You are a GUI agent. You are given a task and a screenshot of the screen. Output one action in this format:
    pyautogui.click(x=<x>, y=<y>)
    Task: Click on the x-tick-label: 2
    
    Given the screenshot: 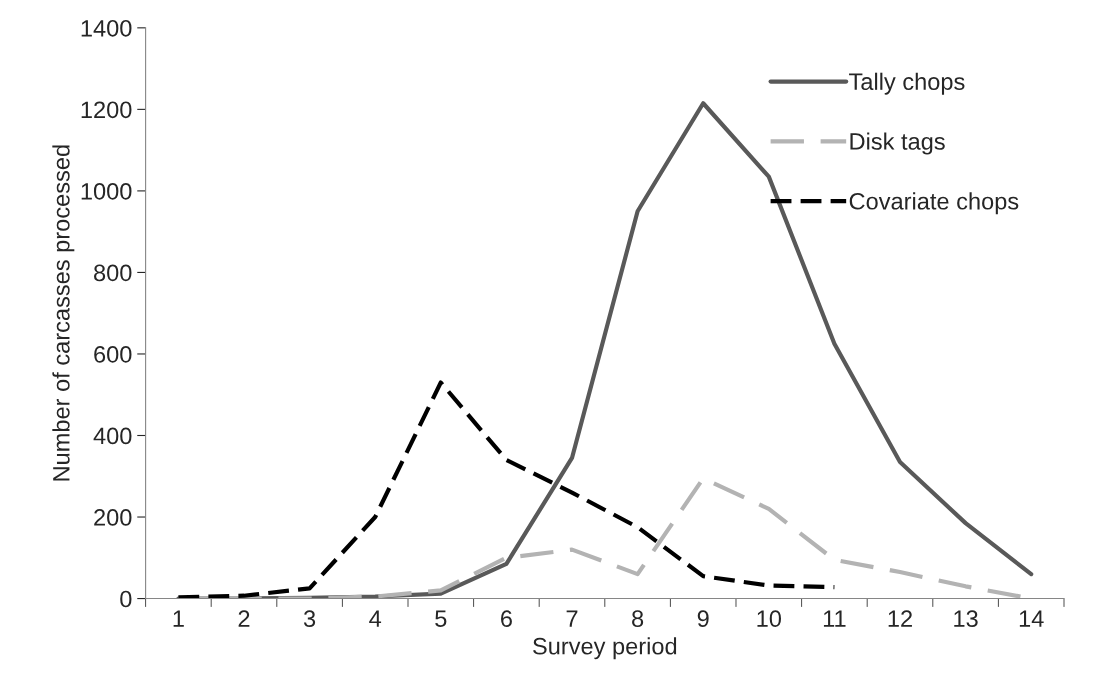 What is the action you would take?
    pyautogui.click(x=244, y=618)
    